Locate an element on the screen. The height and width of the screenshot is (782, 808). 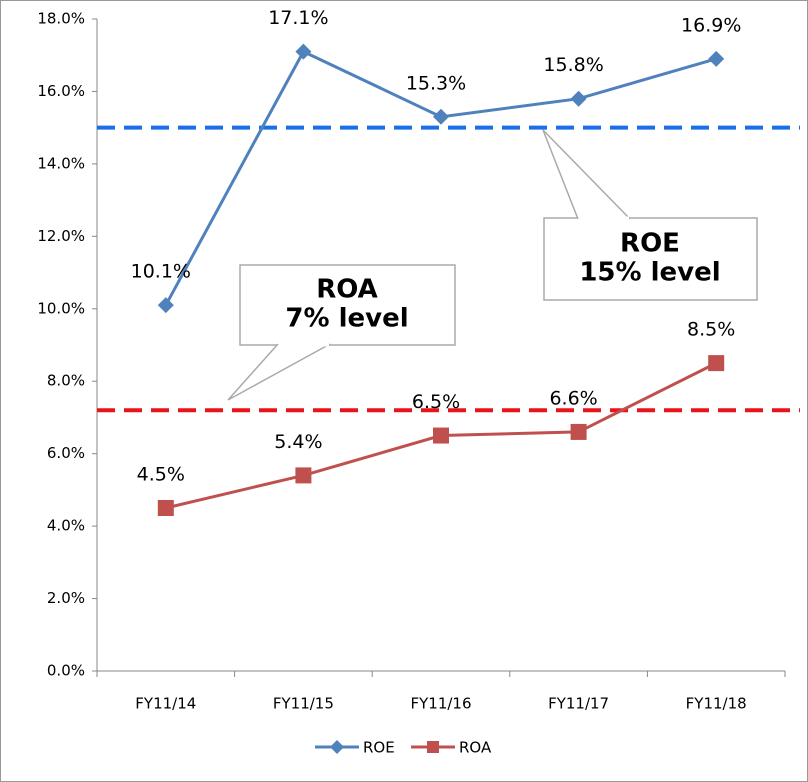
annotation: ROE is located at coordinates (650, 244).